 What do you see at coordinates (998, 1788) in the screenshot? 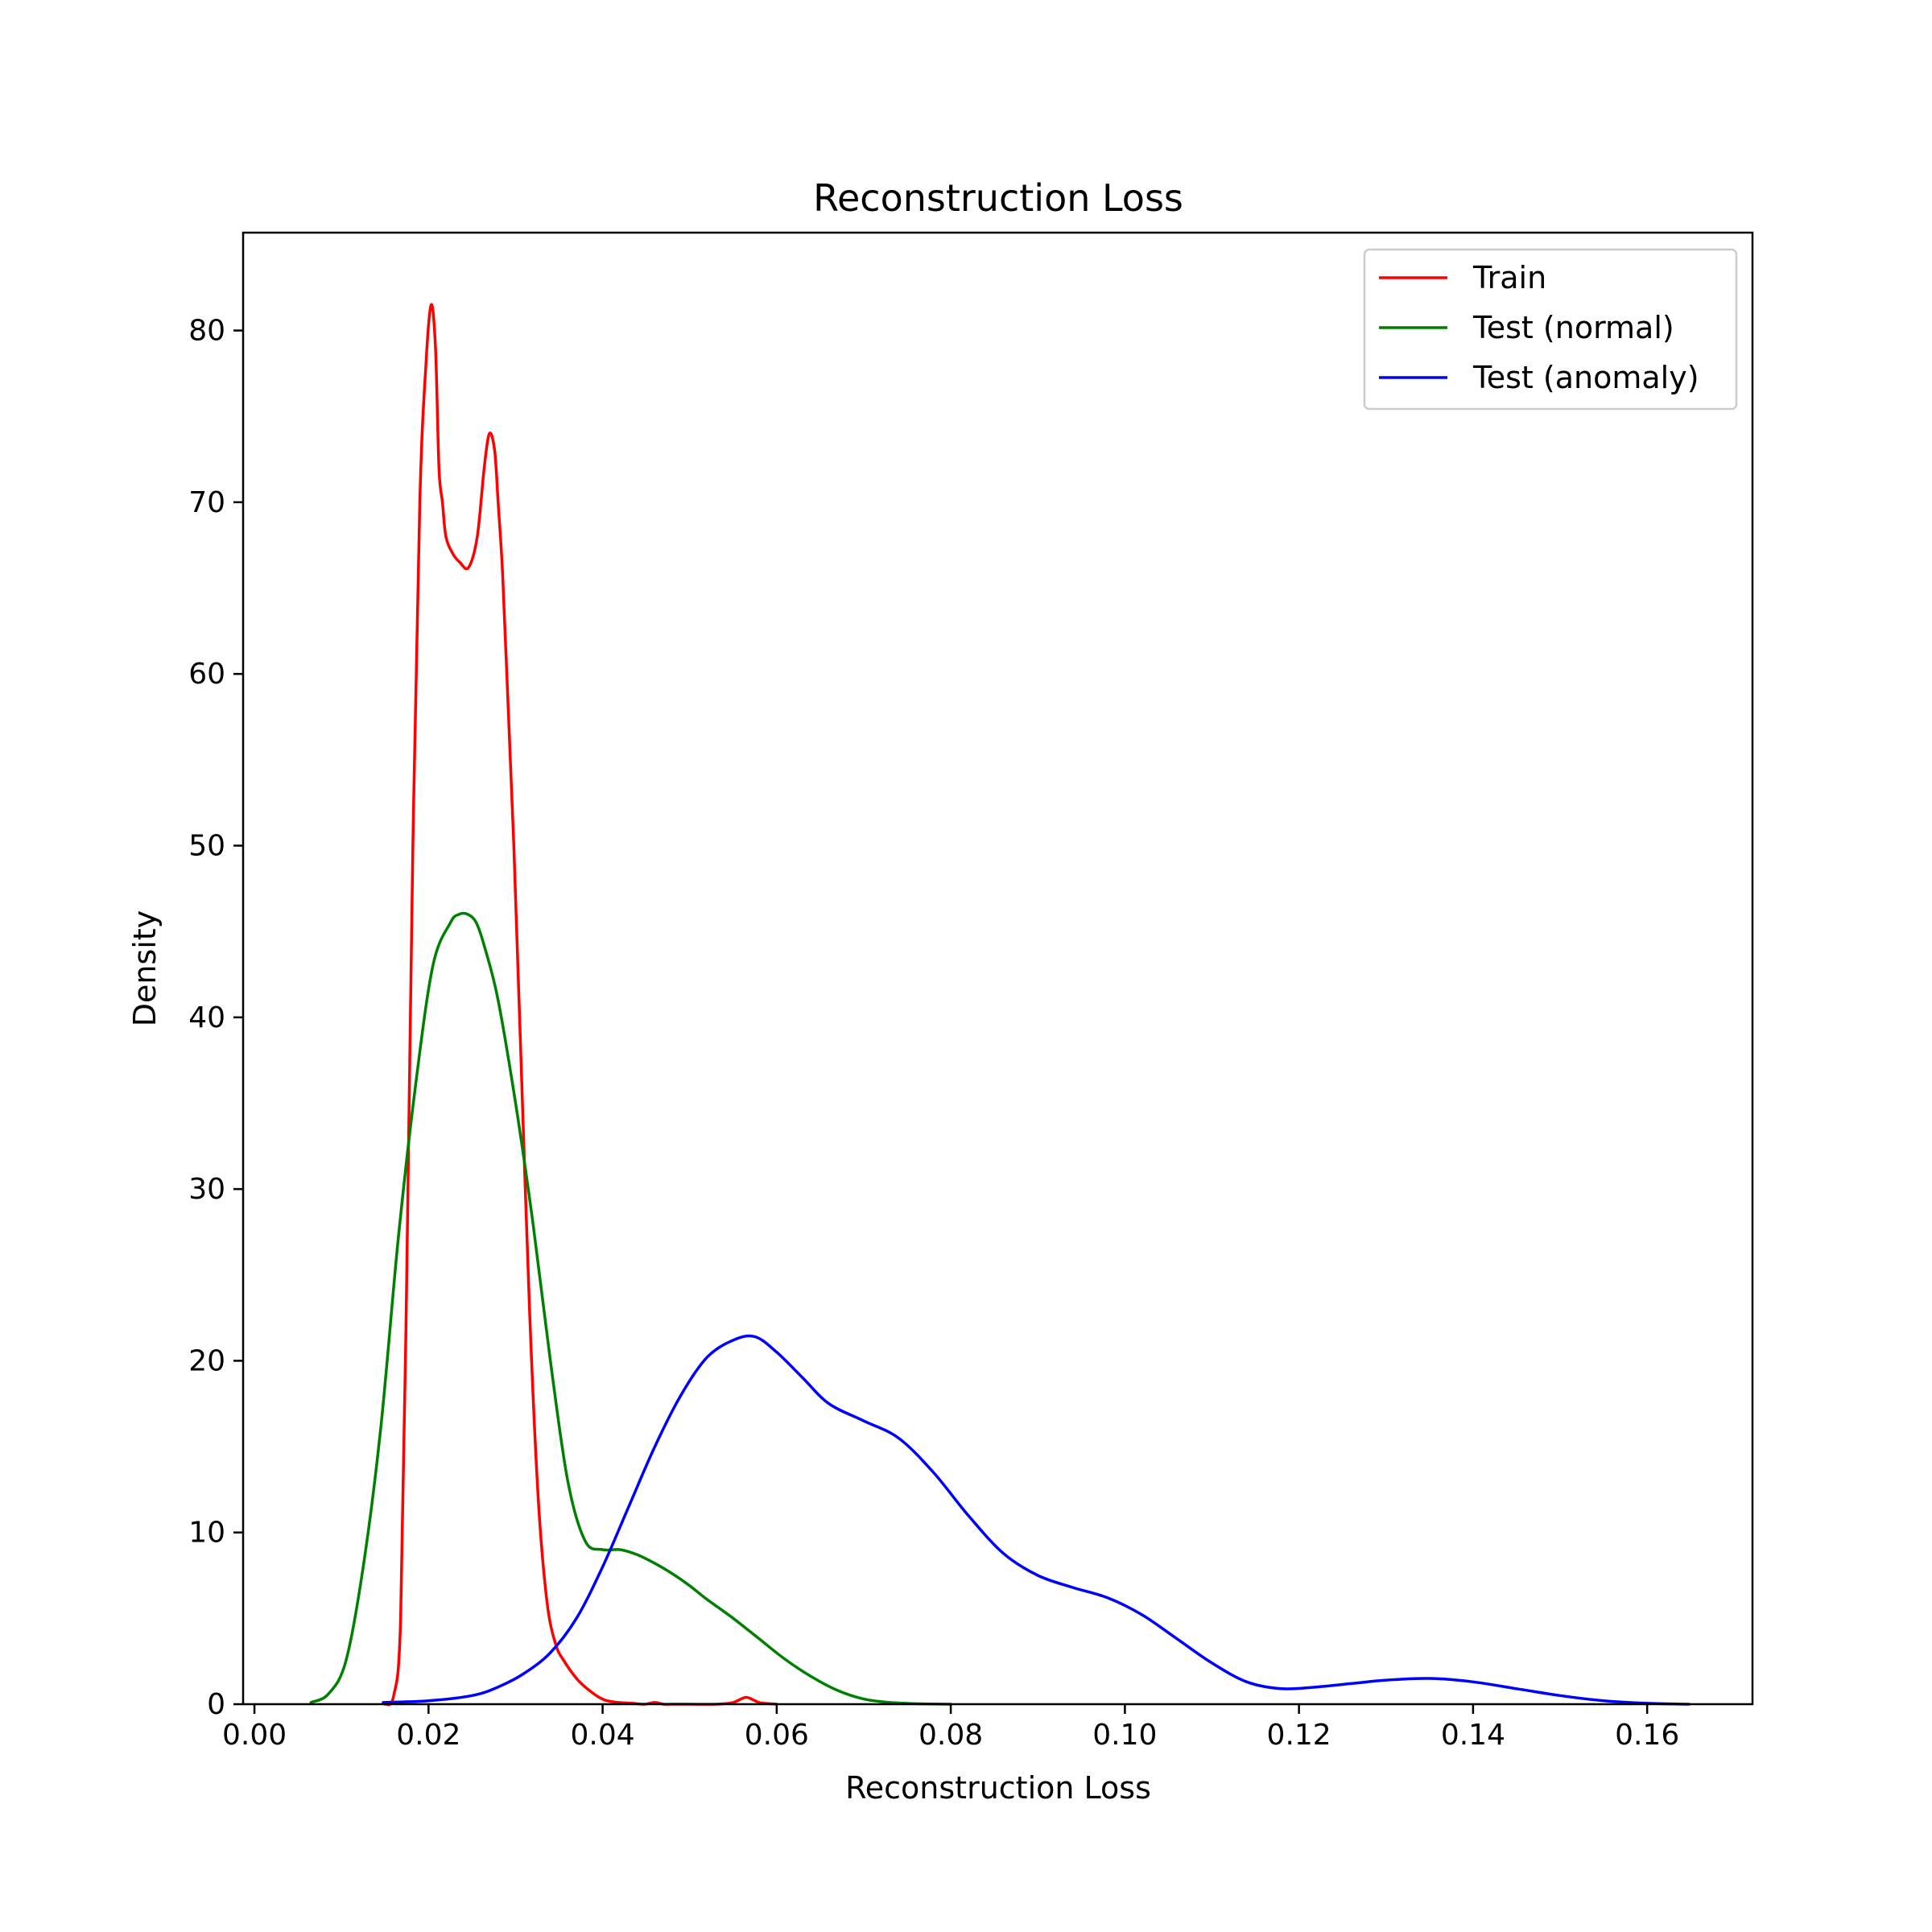
I see `x-axis-label: Reconstruction Loss` at bounding box center [998, 1788].